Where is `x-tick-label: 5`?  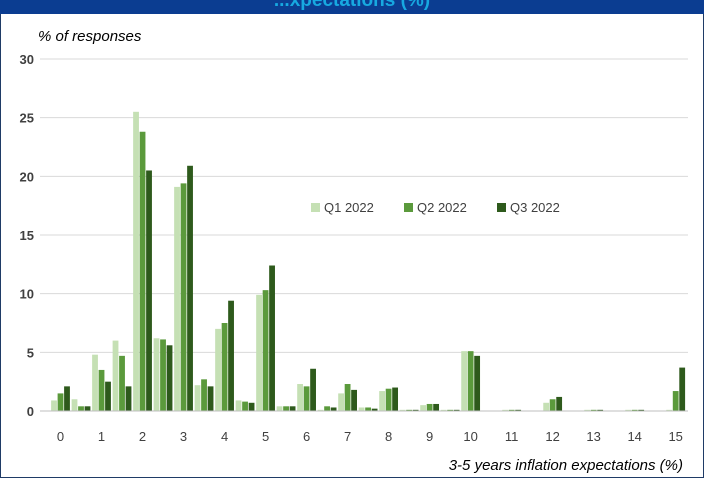
x-tick-label: 5 is located at coordinates (265, 436).